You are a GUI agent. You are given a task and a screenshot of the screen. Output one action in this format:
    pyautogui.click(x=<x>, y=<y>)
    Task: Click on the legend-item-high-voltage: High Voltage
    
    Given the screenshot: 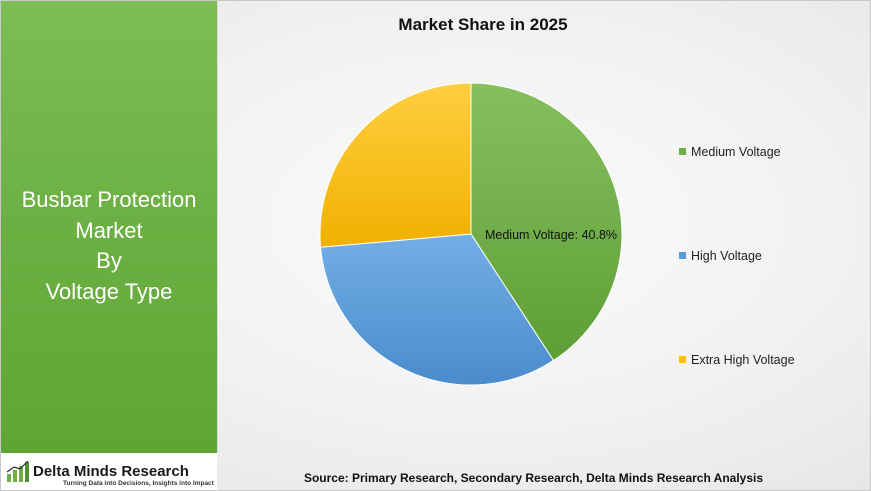 What is the action you would take?
    pyautogui.click(x=720, y=257)
    